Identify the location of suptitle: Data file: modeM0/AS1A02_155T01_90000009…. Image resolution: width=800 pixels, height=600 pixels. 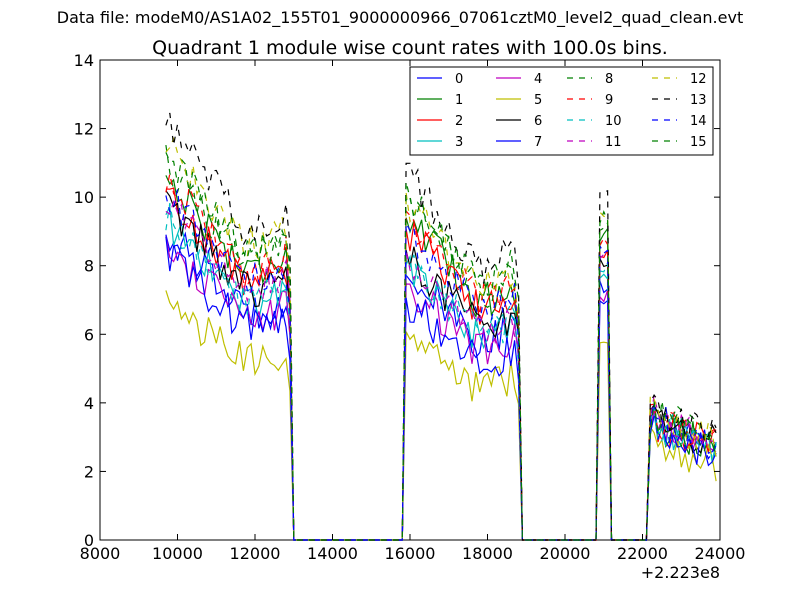
(400, 18).